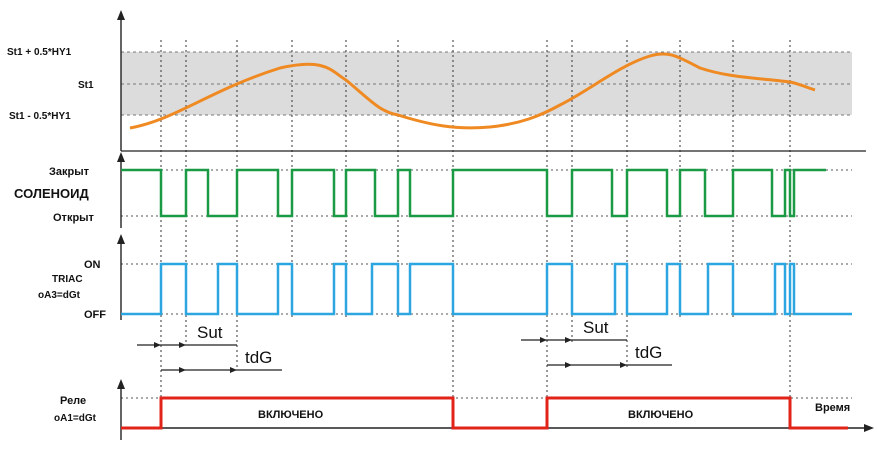 Image resolution: width=877 pixels, height=452 pixels. Describe the element at coordinates (661, 415) in the screenshot. I see `relay-on-text-2: ВКЛЮЧЕНО` at that location.